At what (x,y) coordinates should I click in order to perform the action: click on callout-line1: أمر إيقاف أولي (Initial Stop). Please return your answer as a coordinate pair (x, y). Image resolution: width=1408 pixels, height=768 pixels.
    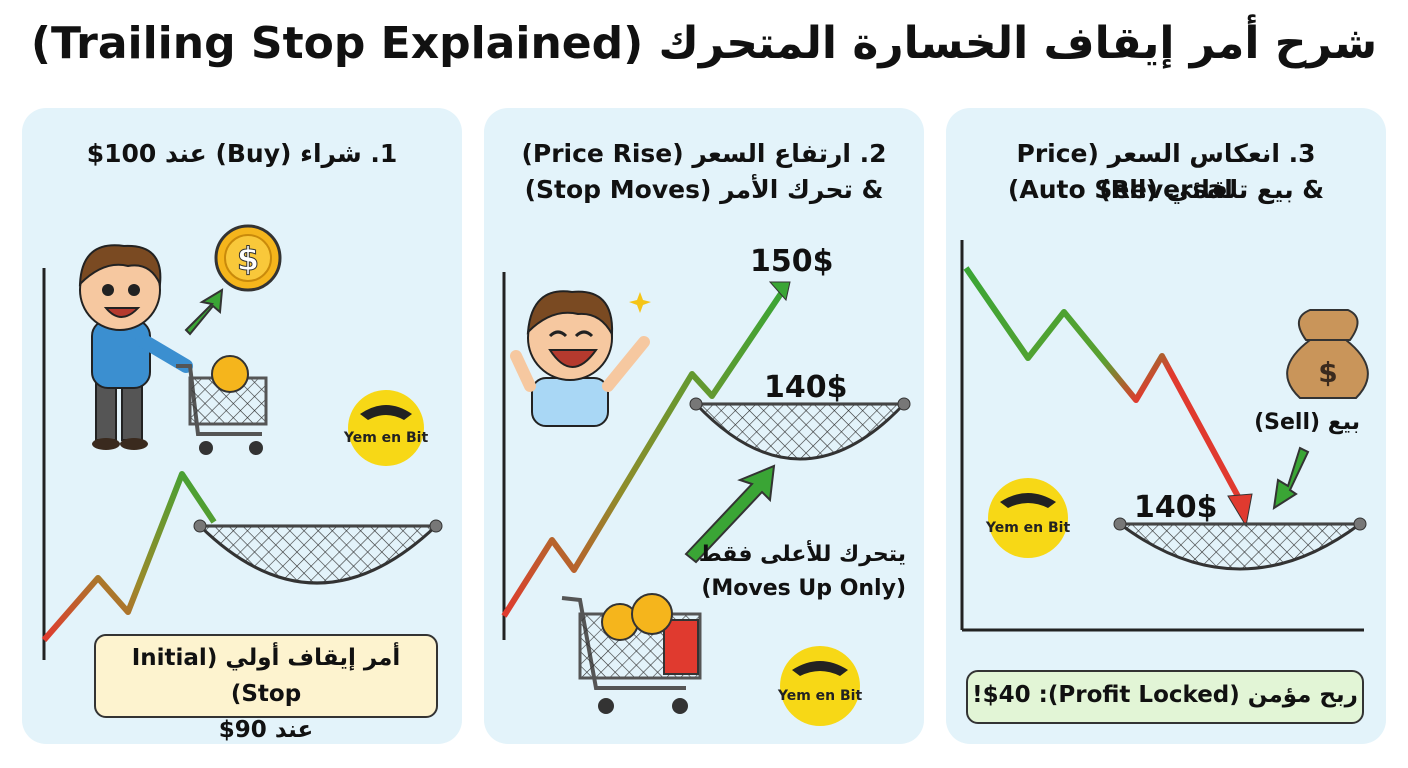
    Looking at the image, I should click on (266, 676).